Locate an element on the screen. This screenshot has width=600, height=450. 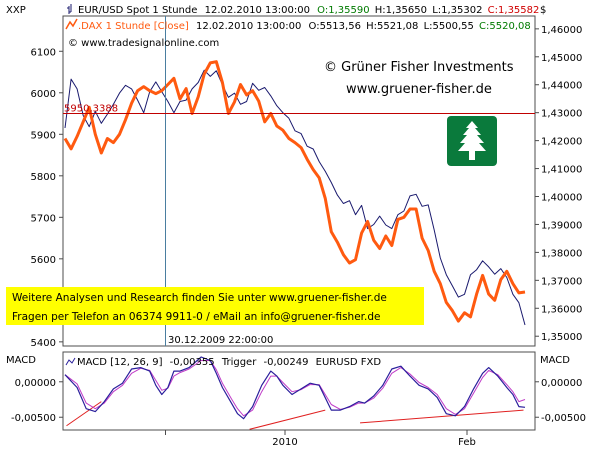
macd-legend-trigger-value: -0,00249 is located at coordinates (286, 362).